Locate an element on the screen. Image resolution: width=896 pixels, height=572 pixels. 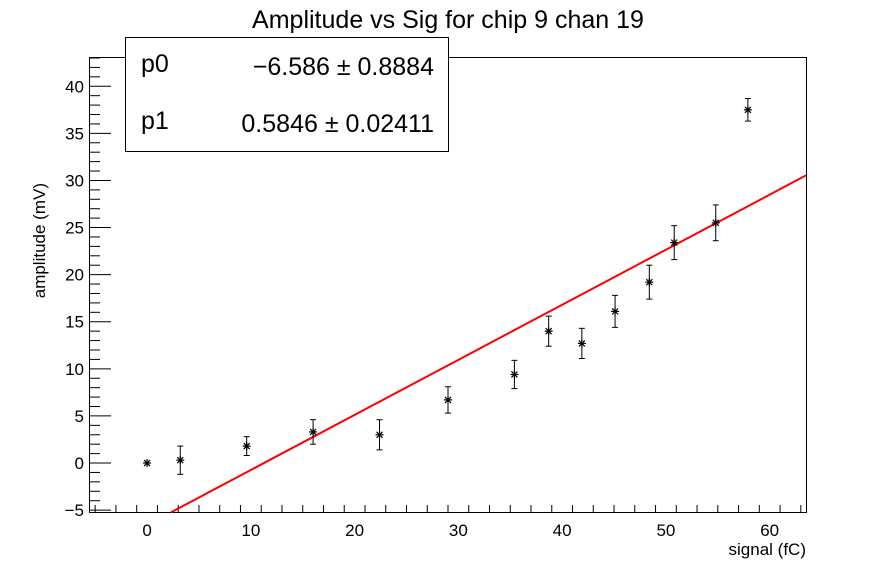
stat-p1-value: 0.5846 ± 0.02411 is located at coordinates (337, 124).